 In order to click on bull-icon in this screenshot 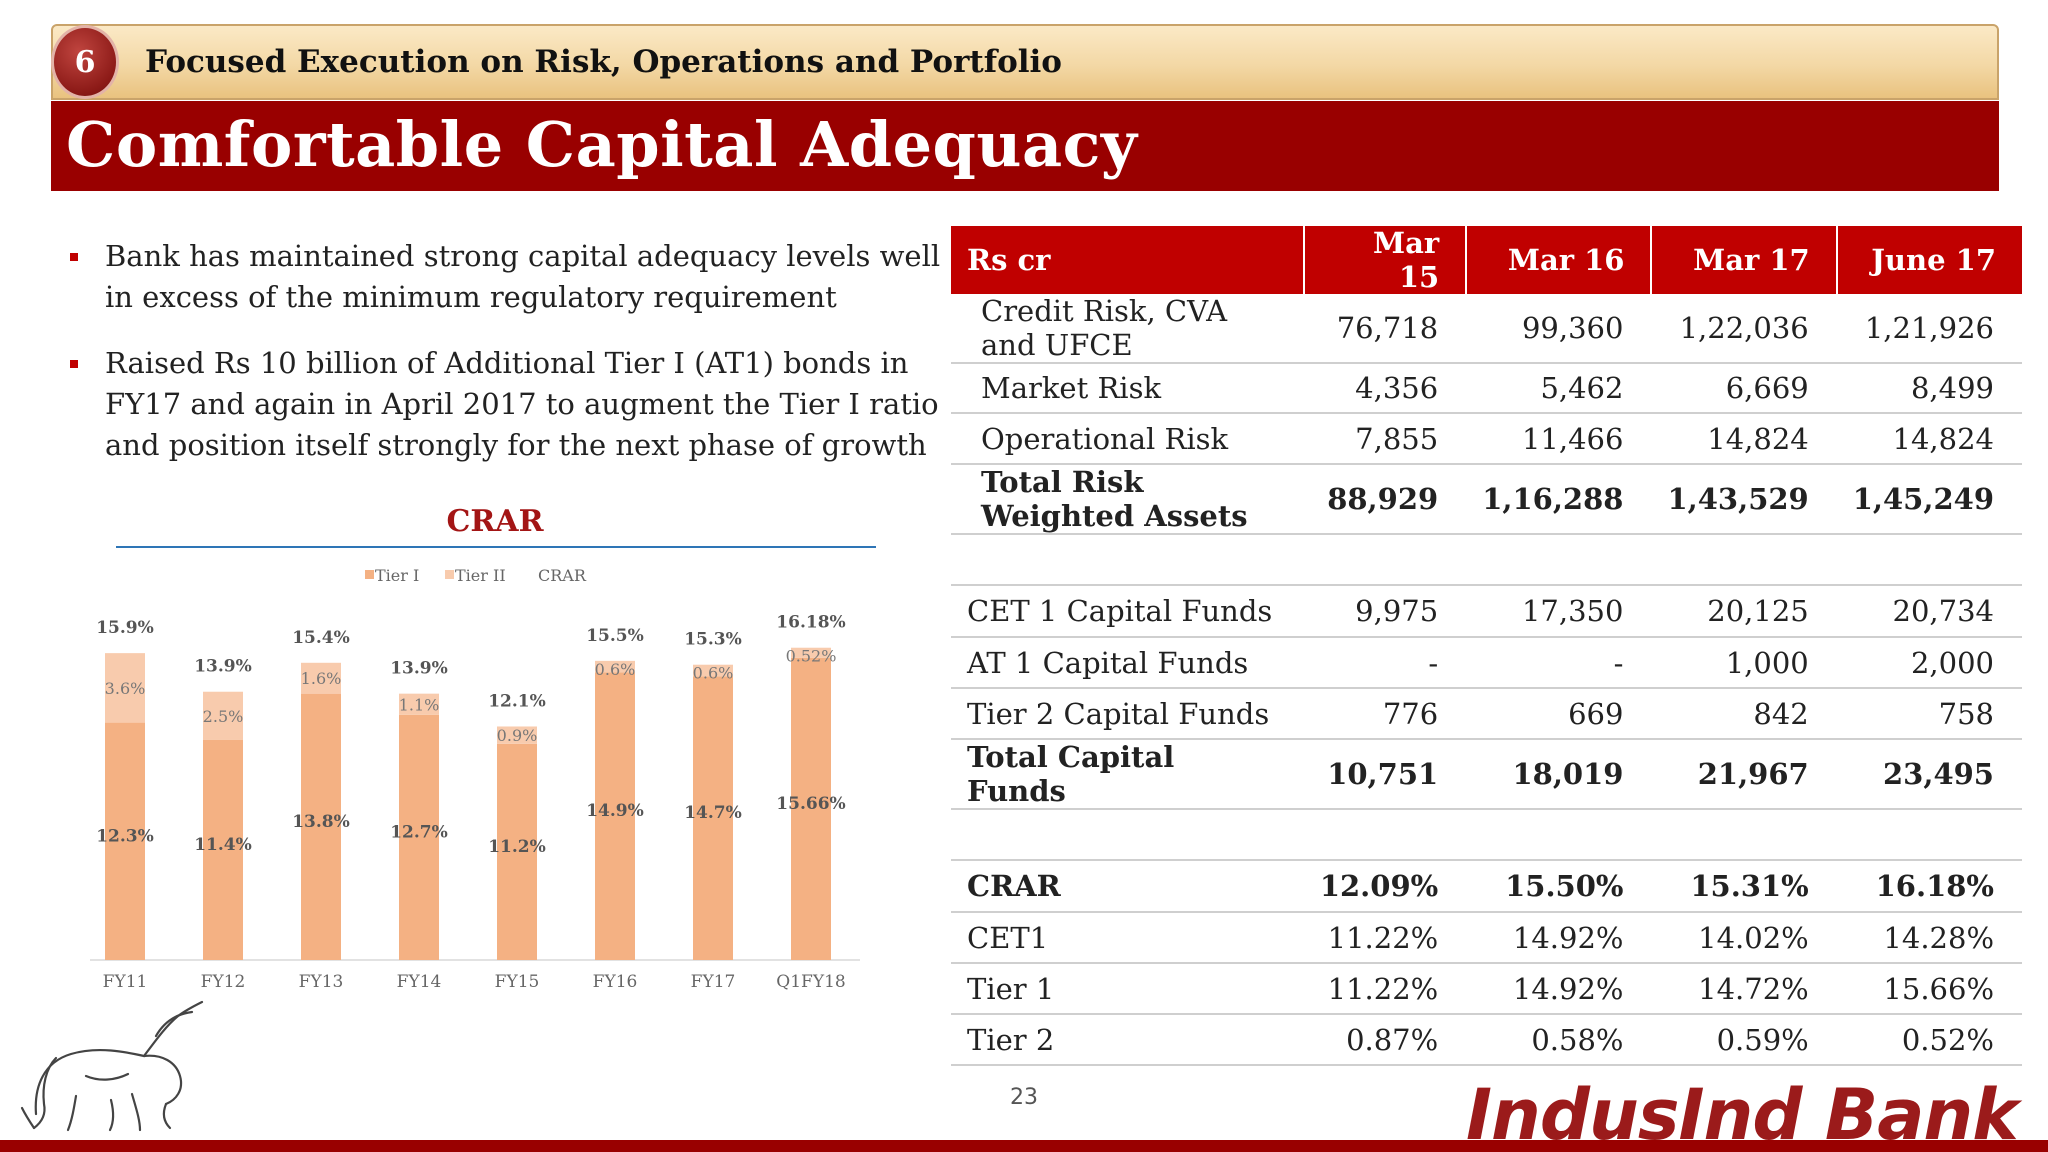, I will do `click(112, 1066)`.